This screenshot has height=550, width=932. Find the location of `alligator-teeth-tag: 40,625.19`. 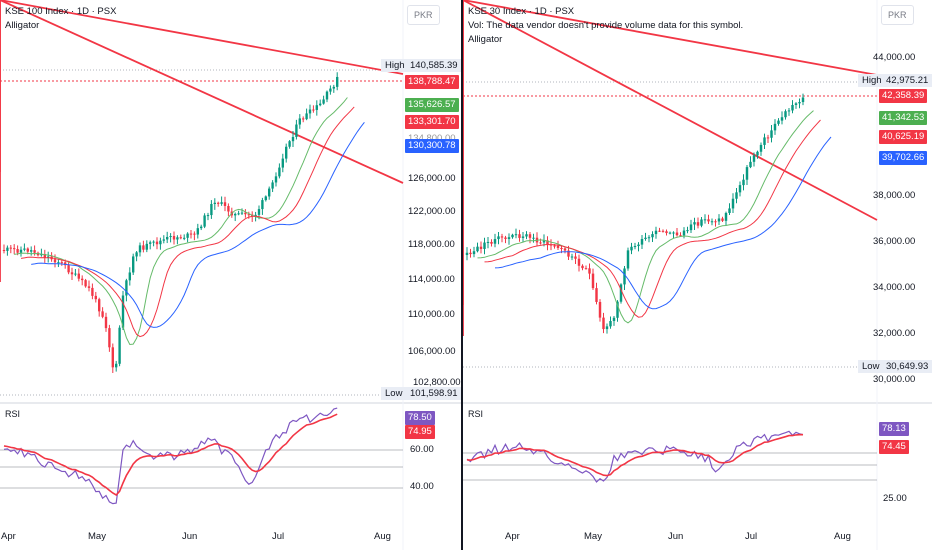

alligator-teeth-tag: 40,625.19 is located at coordinates (903, 137).